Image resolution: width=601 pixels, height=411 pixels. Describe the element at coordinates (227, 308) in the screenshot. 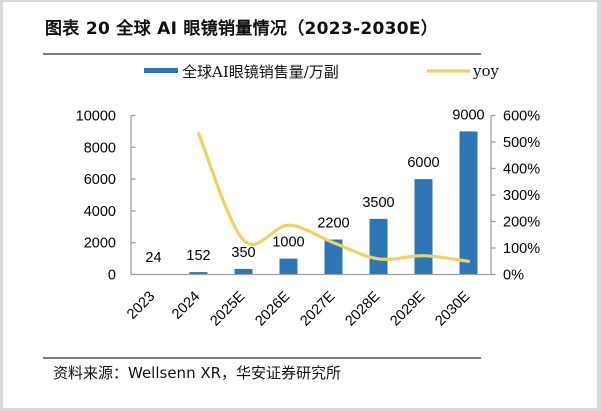

I see `x-axis-category-label: 2025E` at that location.